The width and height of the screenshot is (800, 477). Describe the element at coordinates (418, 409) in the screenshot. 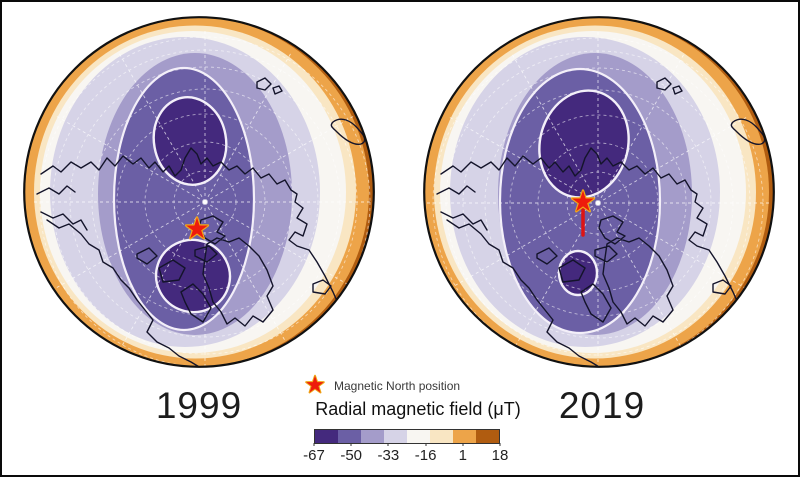

I see `colorbar-title: Radial magnetic field (μT)` at that location.